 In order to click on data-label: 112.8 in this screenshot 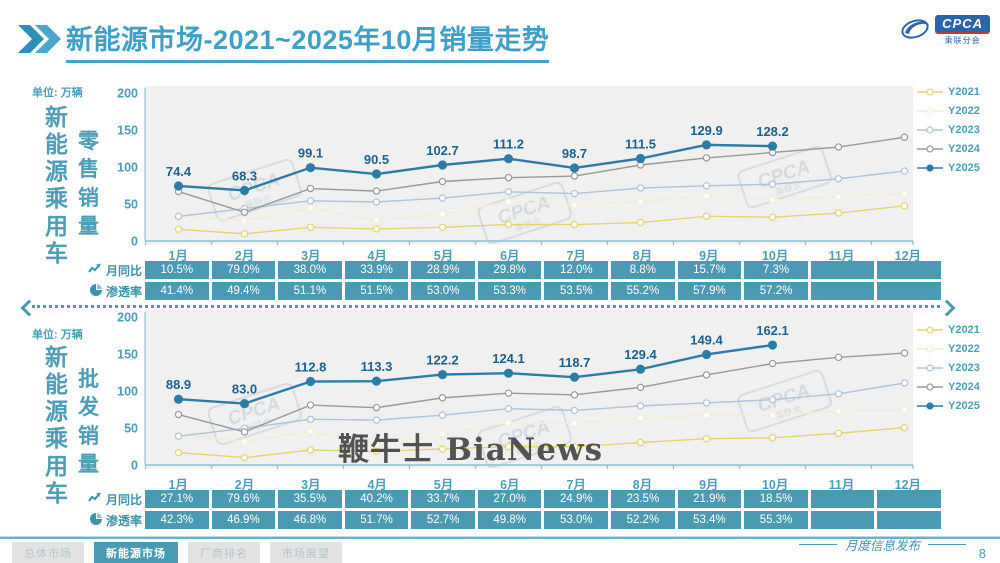, I will do `click(311, 367)`.